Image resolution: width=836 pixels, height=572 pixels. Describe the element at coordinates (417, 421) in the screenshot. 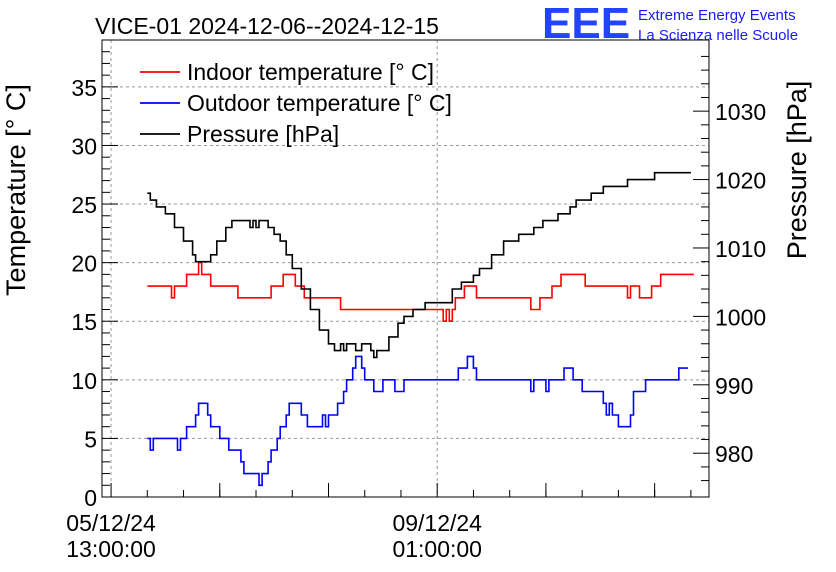

I see `series-line-outdoor` at that location.